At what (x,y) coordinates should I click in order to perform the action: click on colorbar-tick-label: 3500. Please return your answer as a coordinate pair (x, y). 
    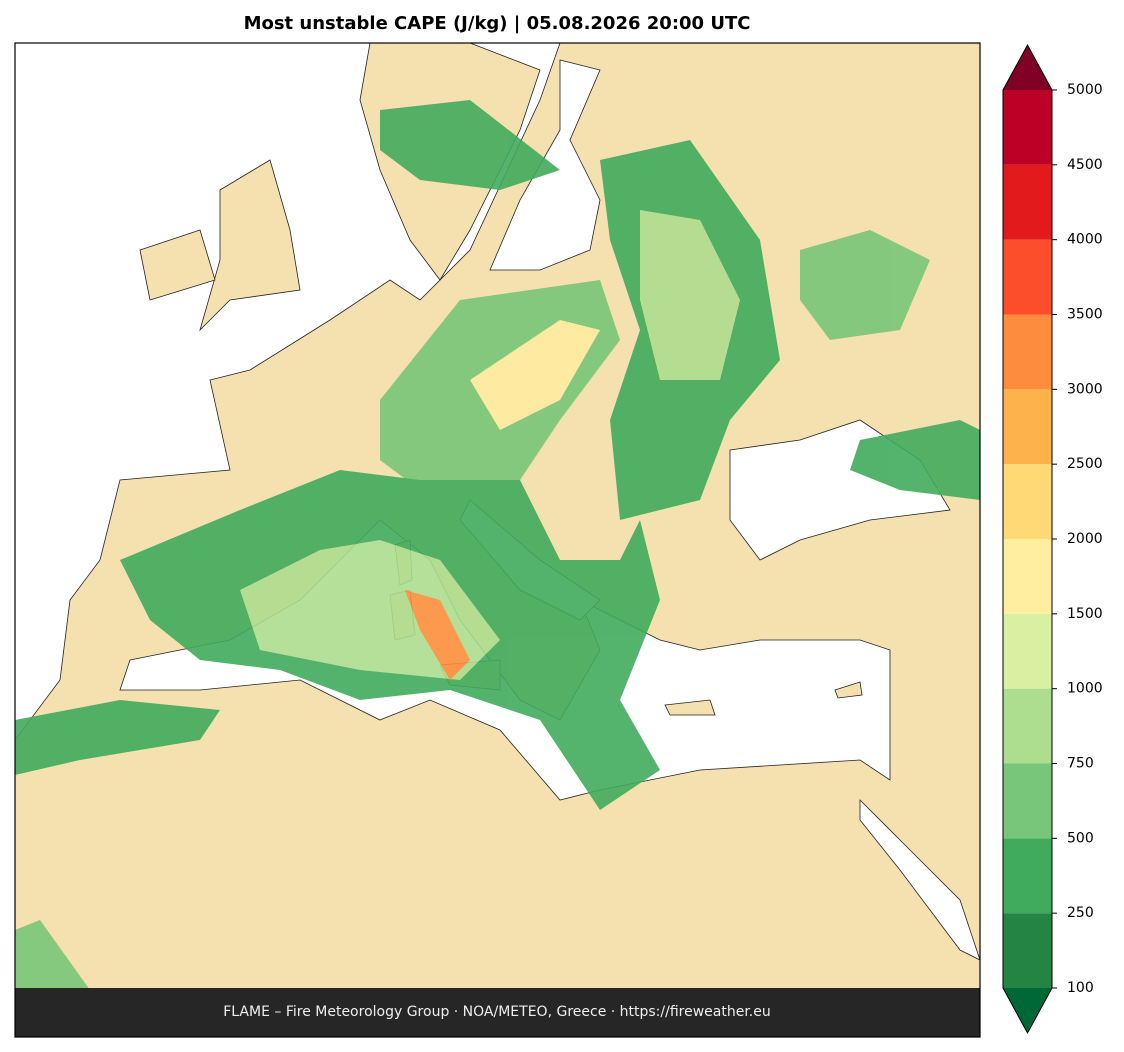
    Looking at the image, I should click on (1085, 315).